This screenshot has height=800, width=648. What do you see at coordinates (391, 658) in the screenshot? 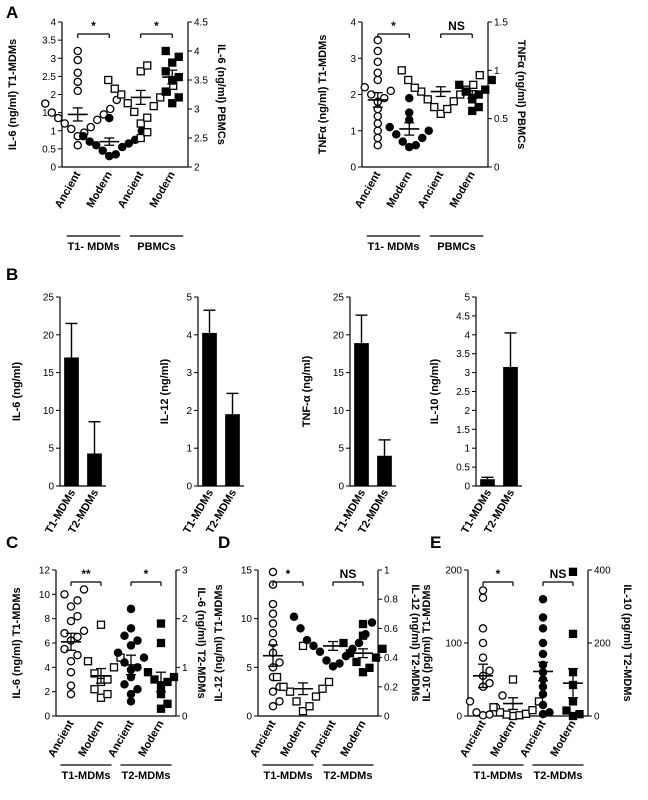
I see `chart-d-ytick-label-right-0-4: 0.4` at bounding box center [391, 658].